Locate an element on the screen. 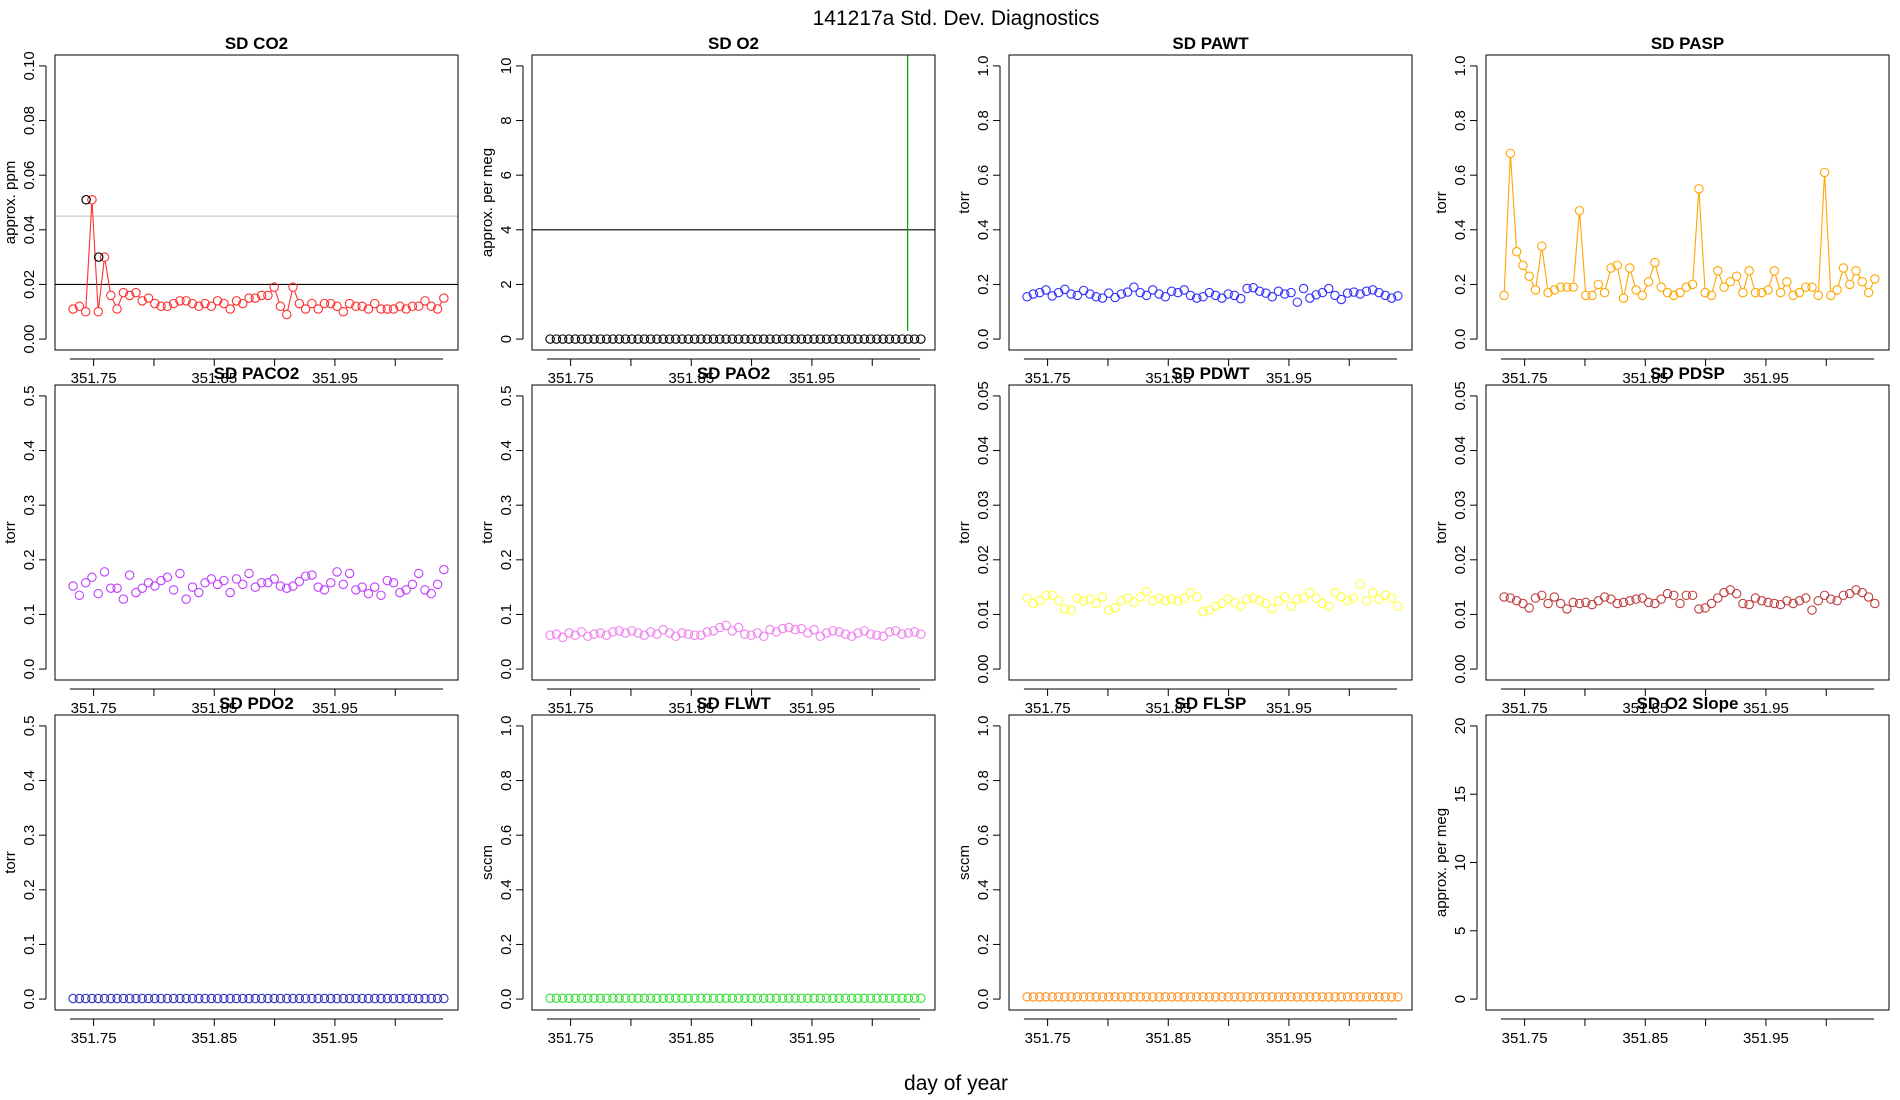  plot-frame-sd-pao2 is located at coordinates (733, 532).